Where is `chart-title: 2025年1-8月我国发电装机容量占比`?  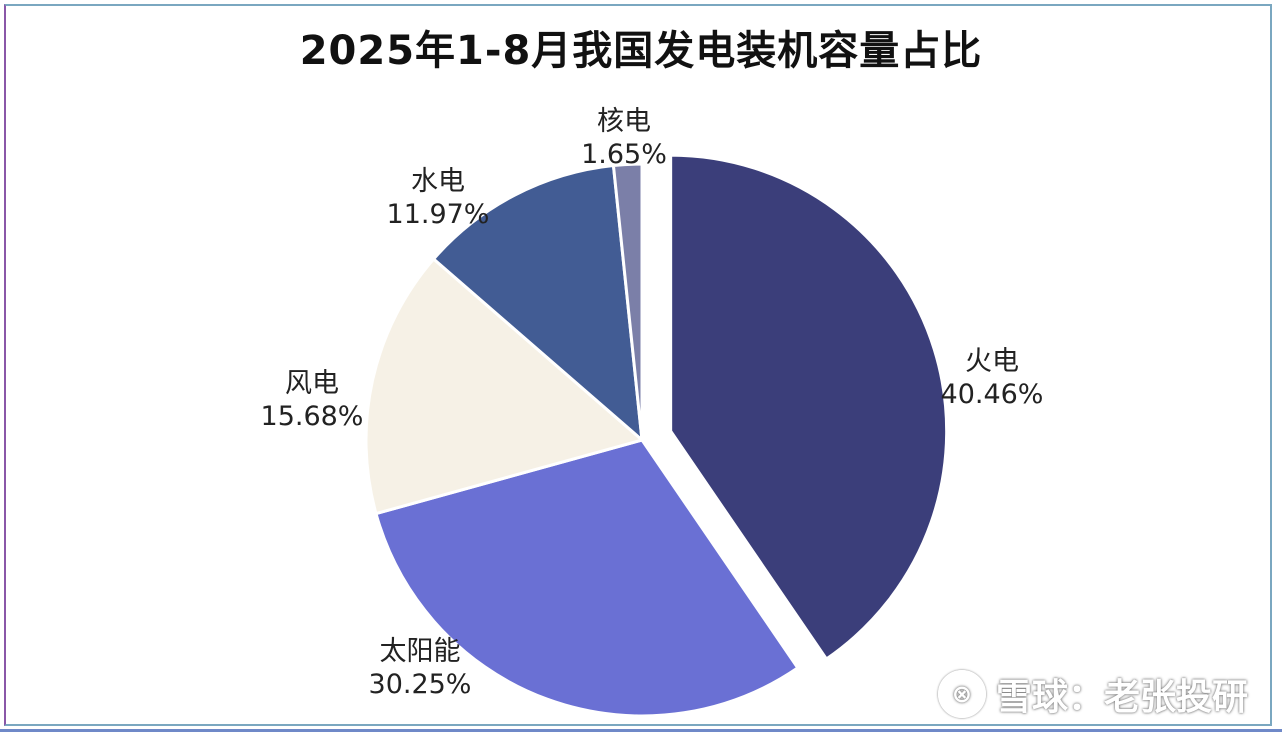
chart-title: 2025年1-8月我国发电装机容量占比 is located at coordinates (641, 51).